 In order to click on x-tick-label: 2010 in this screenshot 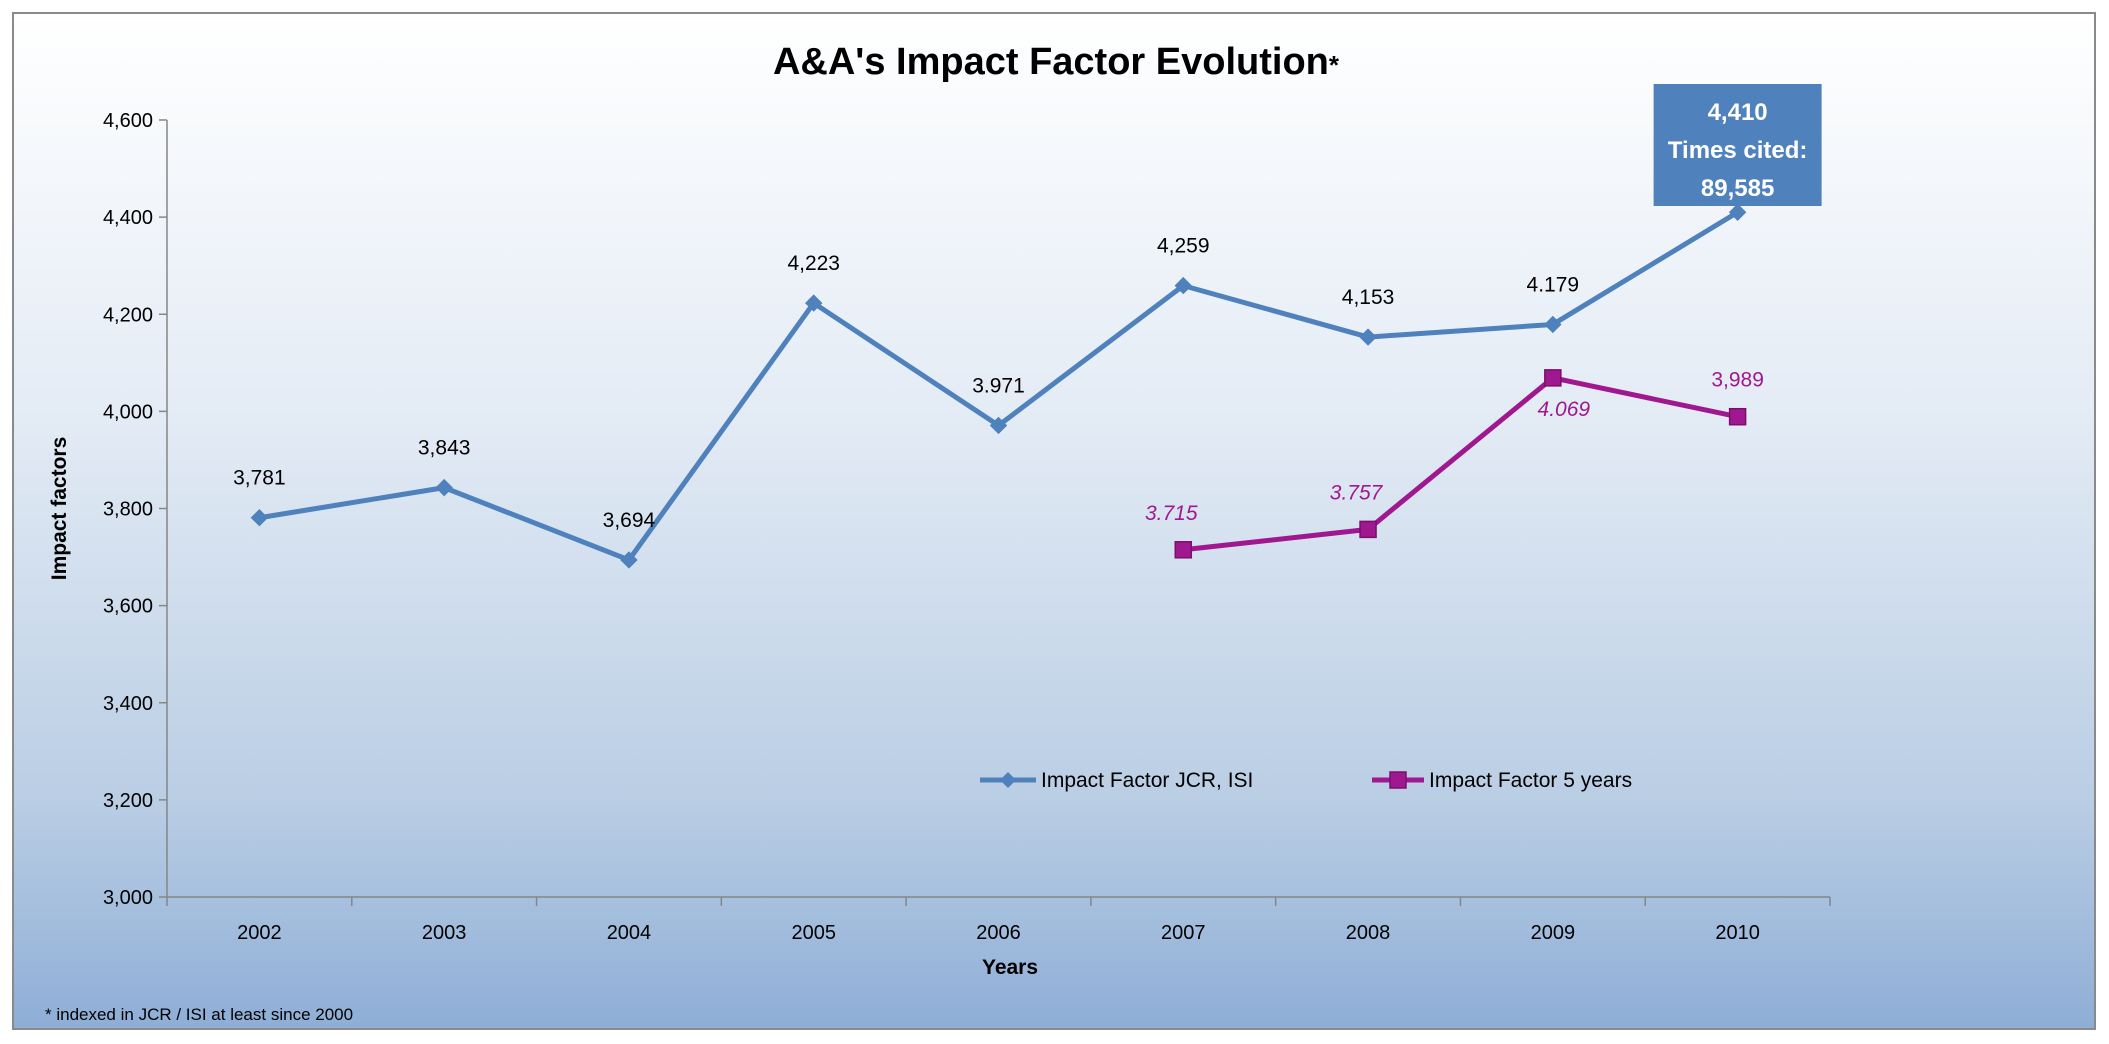, I will do `click(1737, 933)`.